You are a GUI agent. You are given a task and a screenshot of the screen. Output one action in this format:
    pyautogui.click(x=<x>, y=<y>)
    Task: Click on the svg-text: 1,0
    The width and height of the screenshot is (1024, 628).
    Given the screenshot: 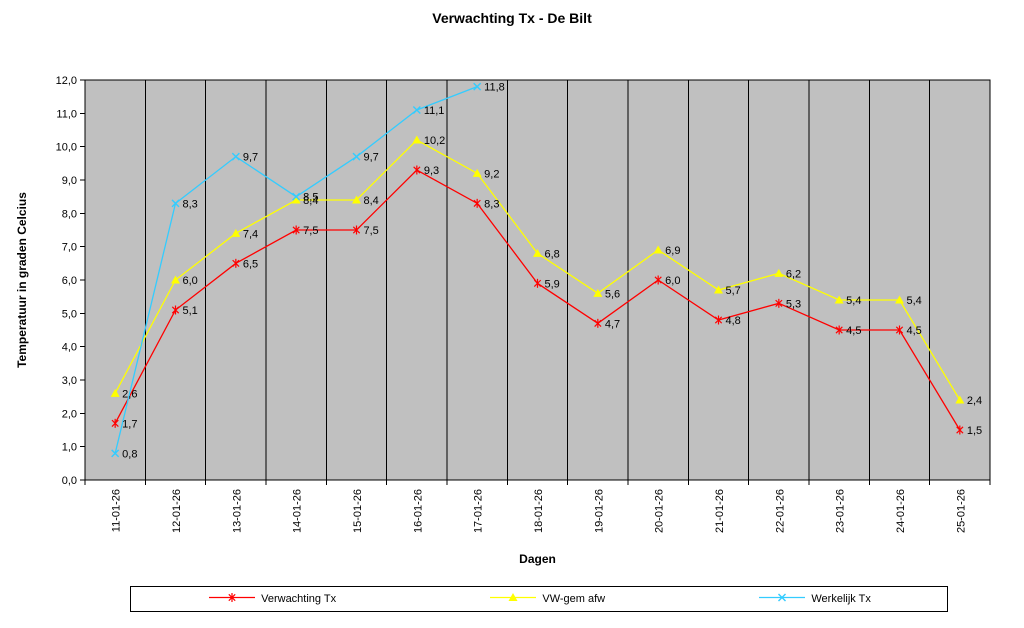 What is the action you would take?
    pyautogui.click(x=69, y=448)
    